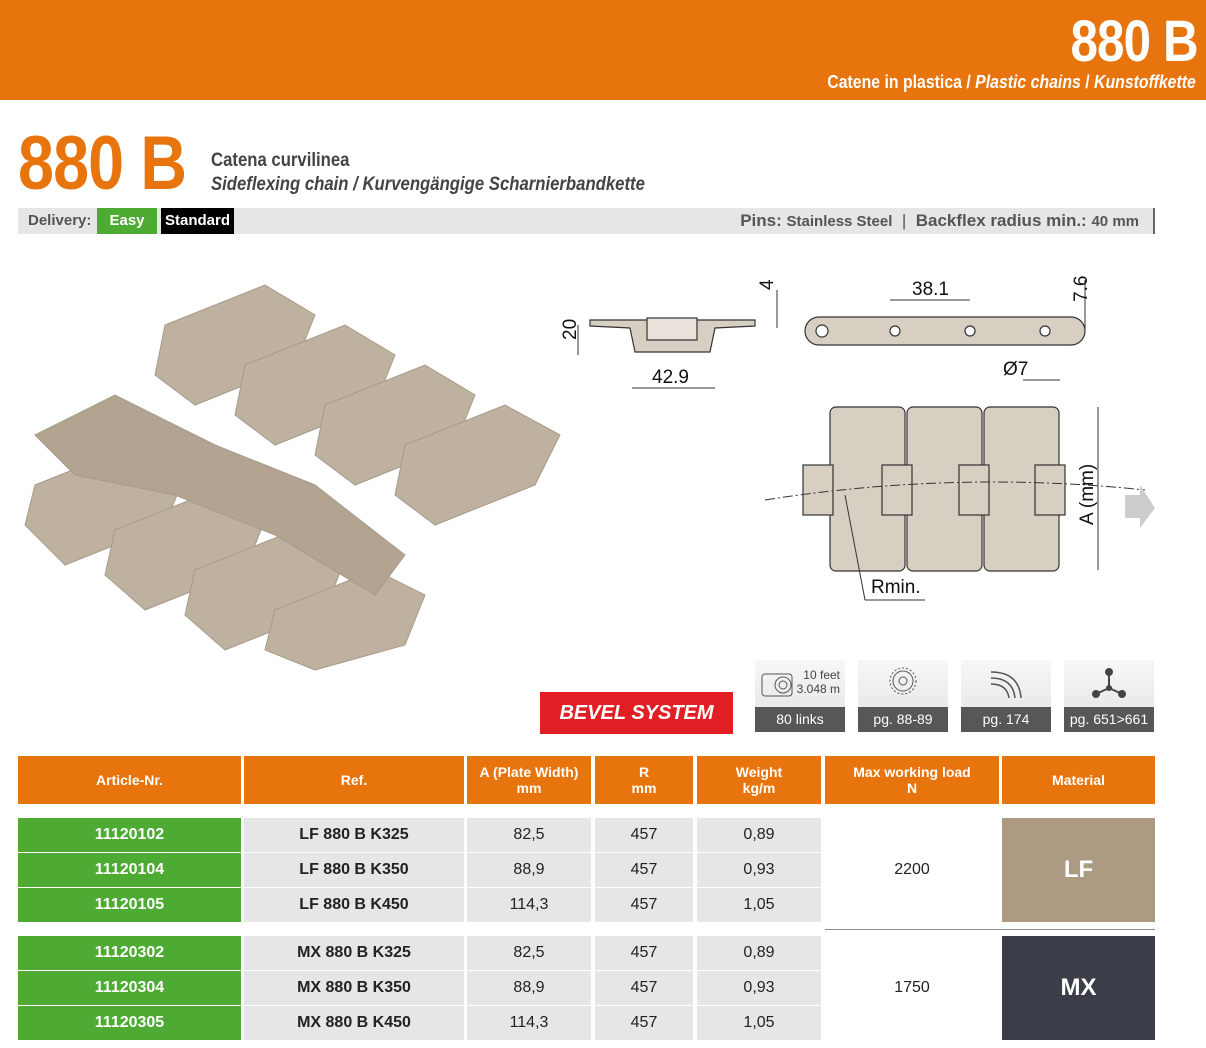 This screenshot has width=1206, height=1048. I want to click on dim-20: 20, so click(570, 329).